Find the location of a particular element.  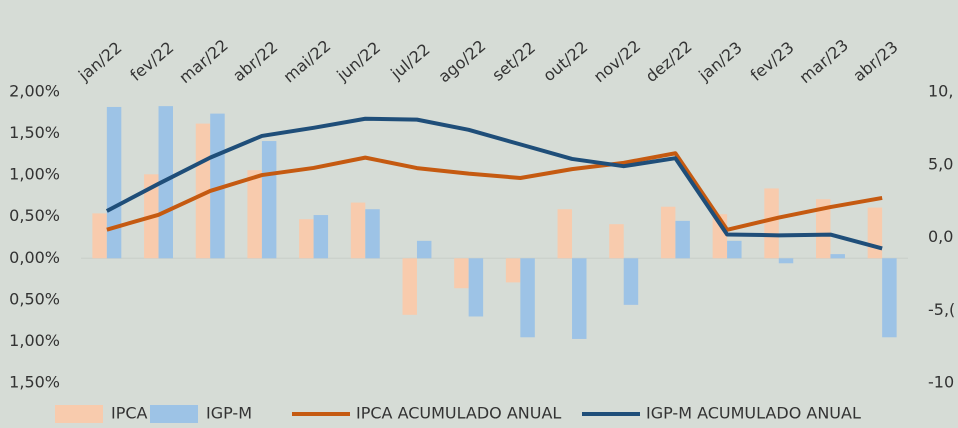

x-tick-label: dez/22 is located at coordinates (669, 61).